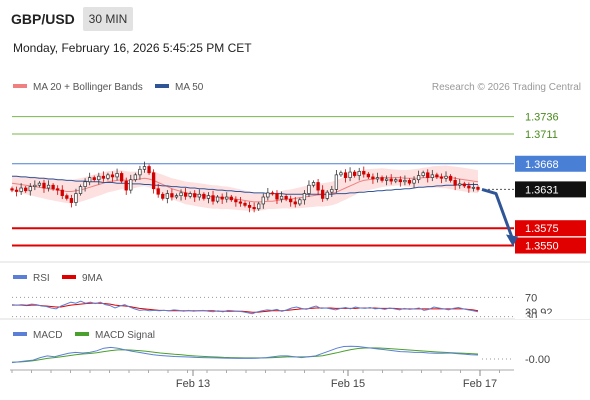 This screenshot has height=400, width=590. I want to click on level-label-resistance: 1.3711, so click(541, 135).